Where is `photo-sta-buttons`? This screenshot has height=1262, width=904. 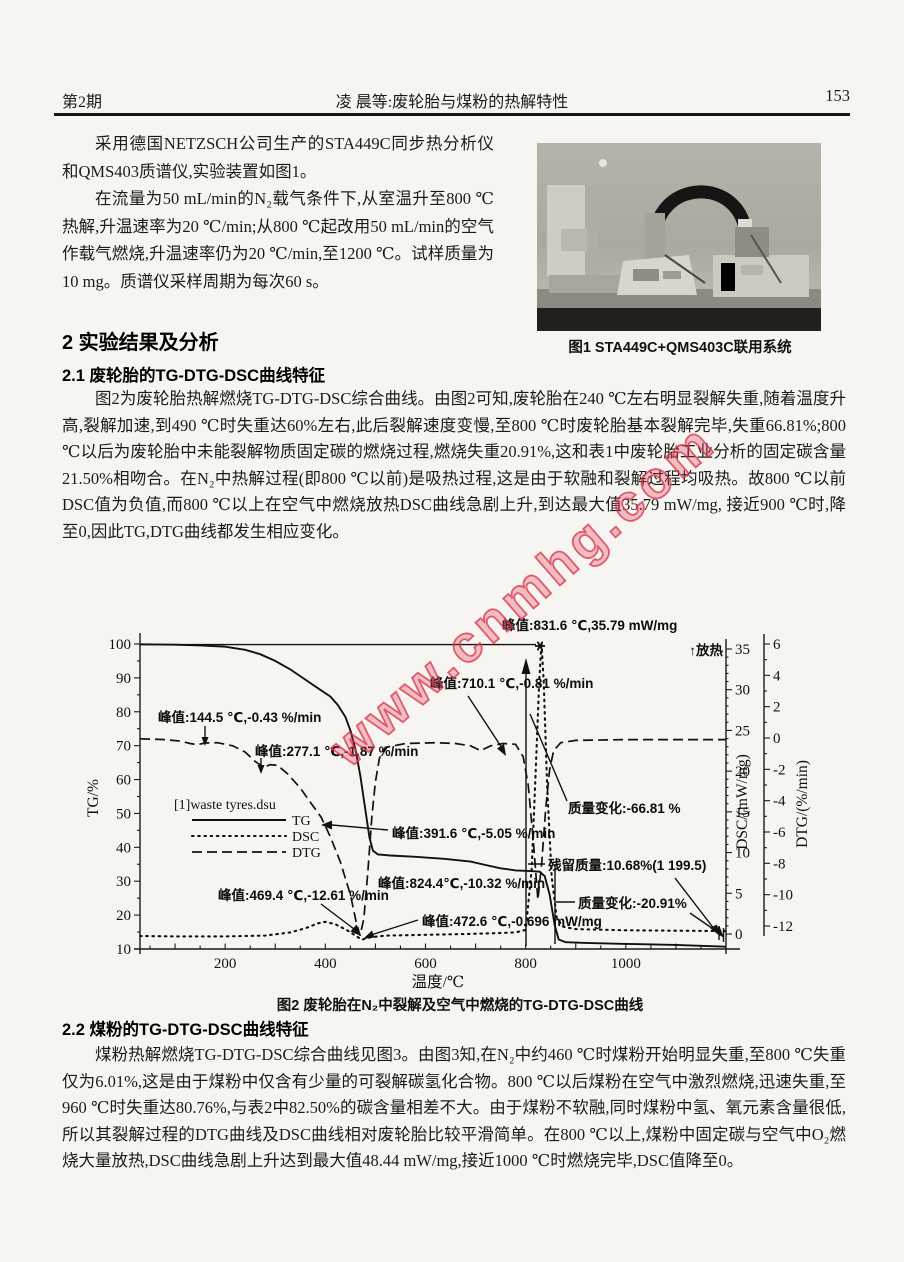
photo-sta-buttons is located at coordinates (672, 275).